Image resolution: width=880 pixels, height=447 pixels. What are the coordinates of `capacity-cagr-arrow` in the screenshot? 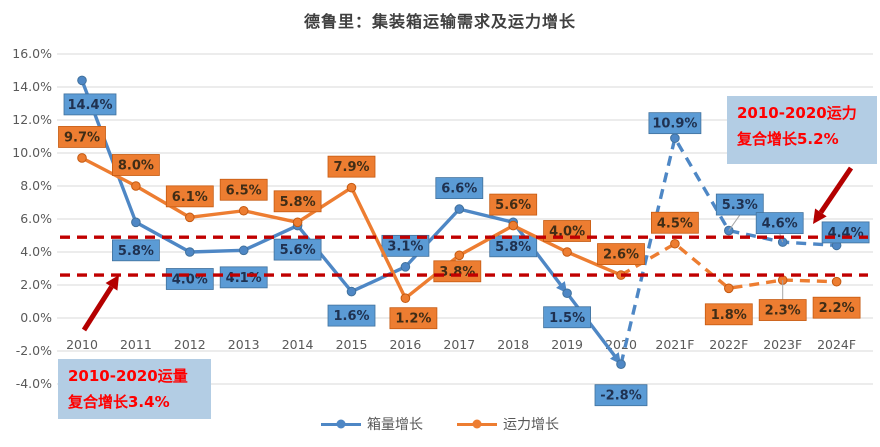 It's located at (836, 190).